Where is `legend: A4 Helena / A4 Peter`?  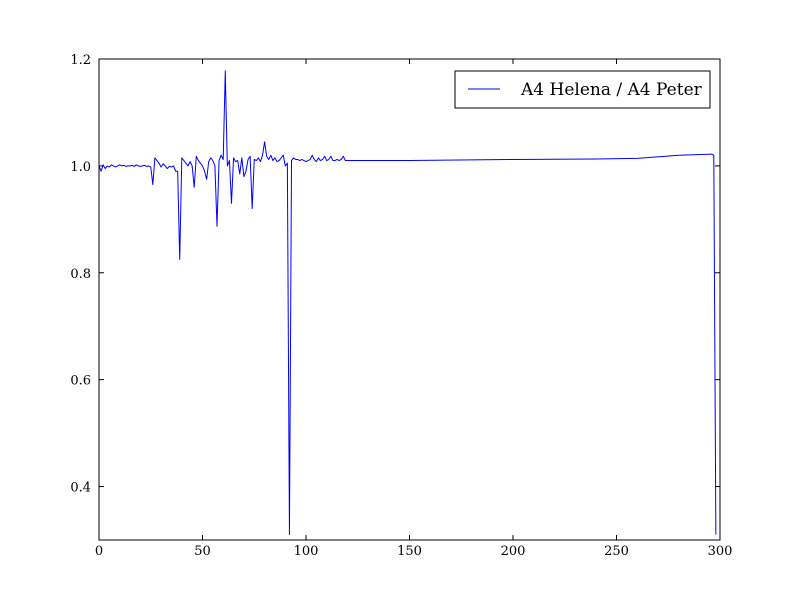 legend: A4 Helena / A4 Peter is located at coordinates (582, 89).